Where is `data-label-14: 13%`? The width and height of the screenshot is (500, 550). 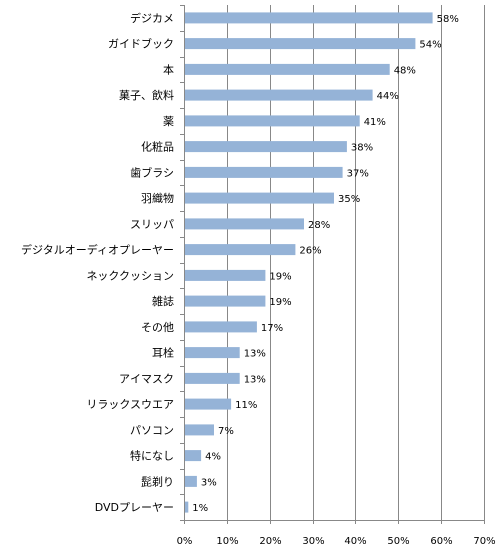 data-label-14: 13% is located at coordinates (255, 354).